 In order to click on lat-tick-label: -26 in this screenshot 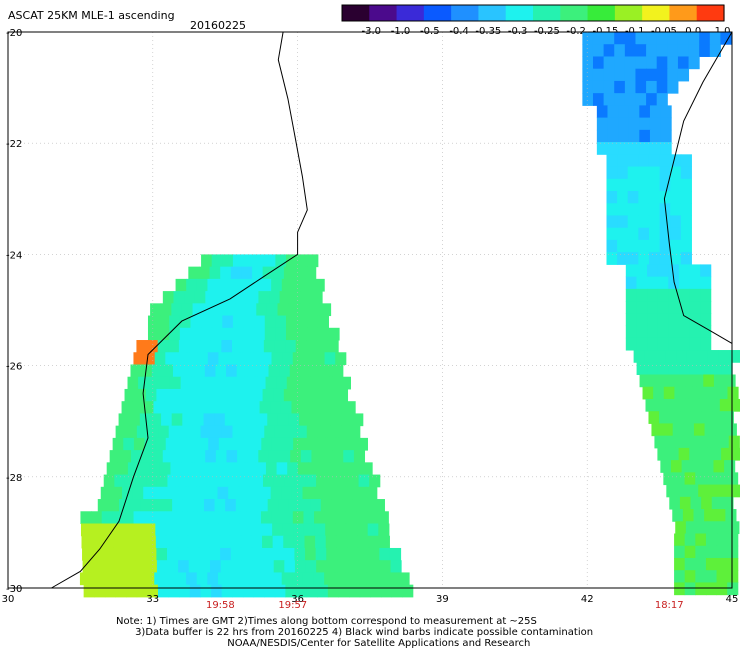, I will do `click(14, 367)`.